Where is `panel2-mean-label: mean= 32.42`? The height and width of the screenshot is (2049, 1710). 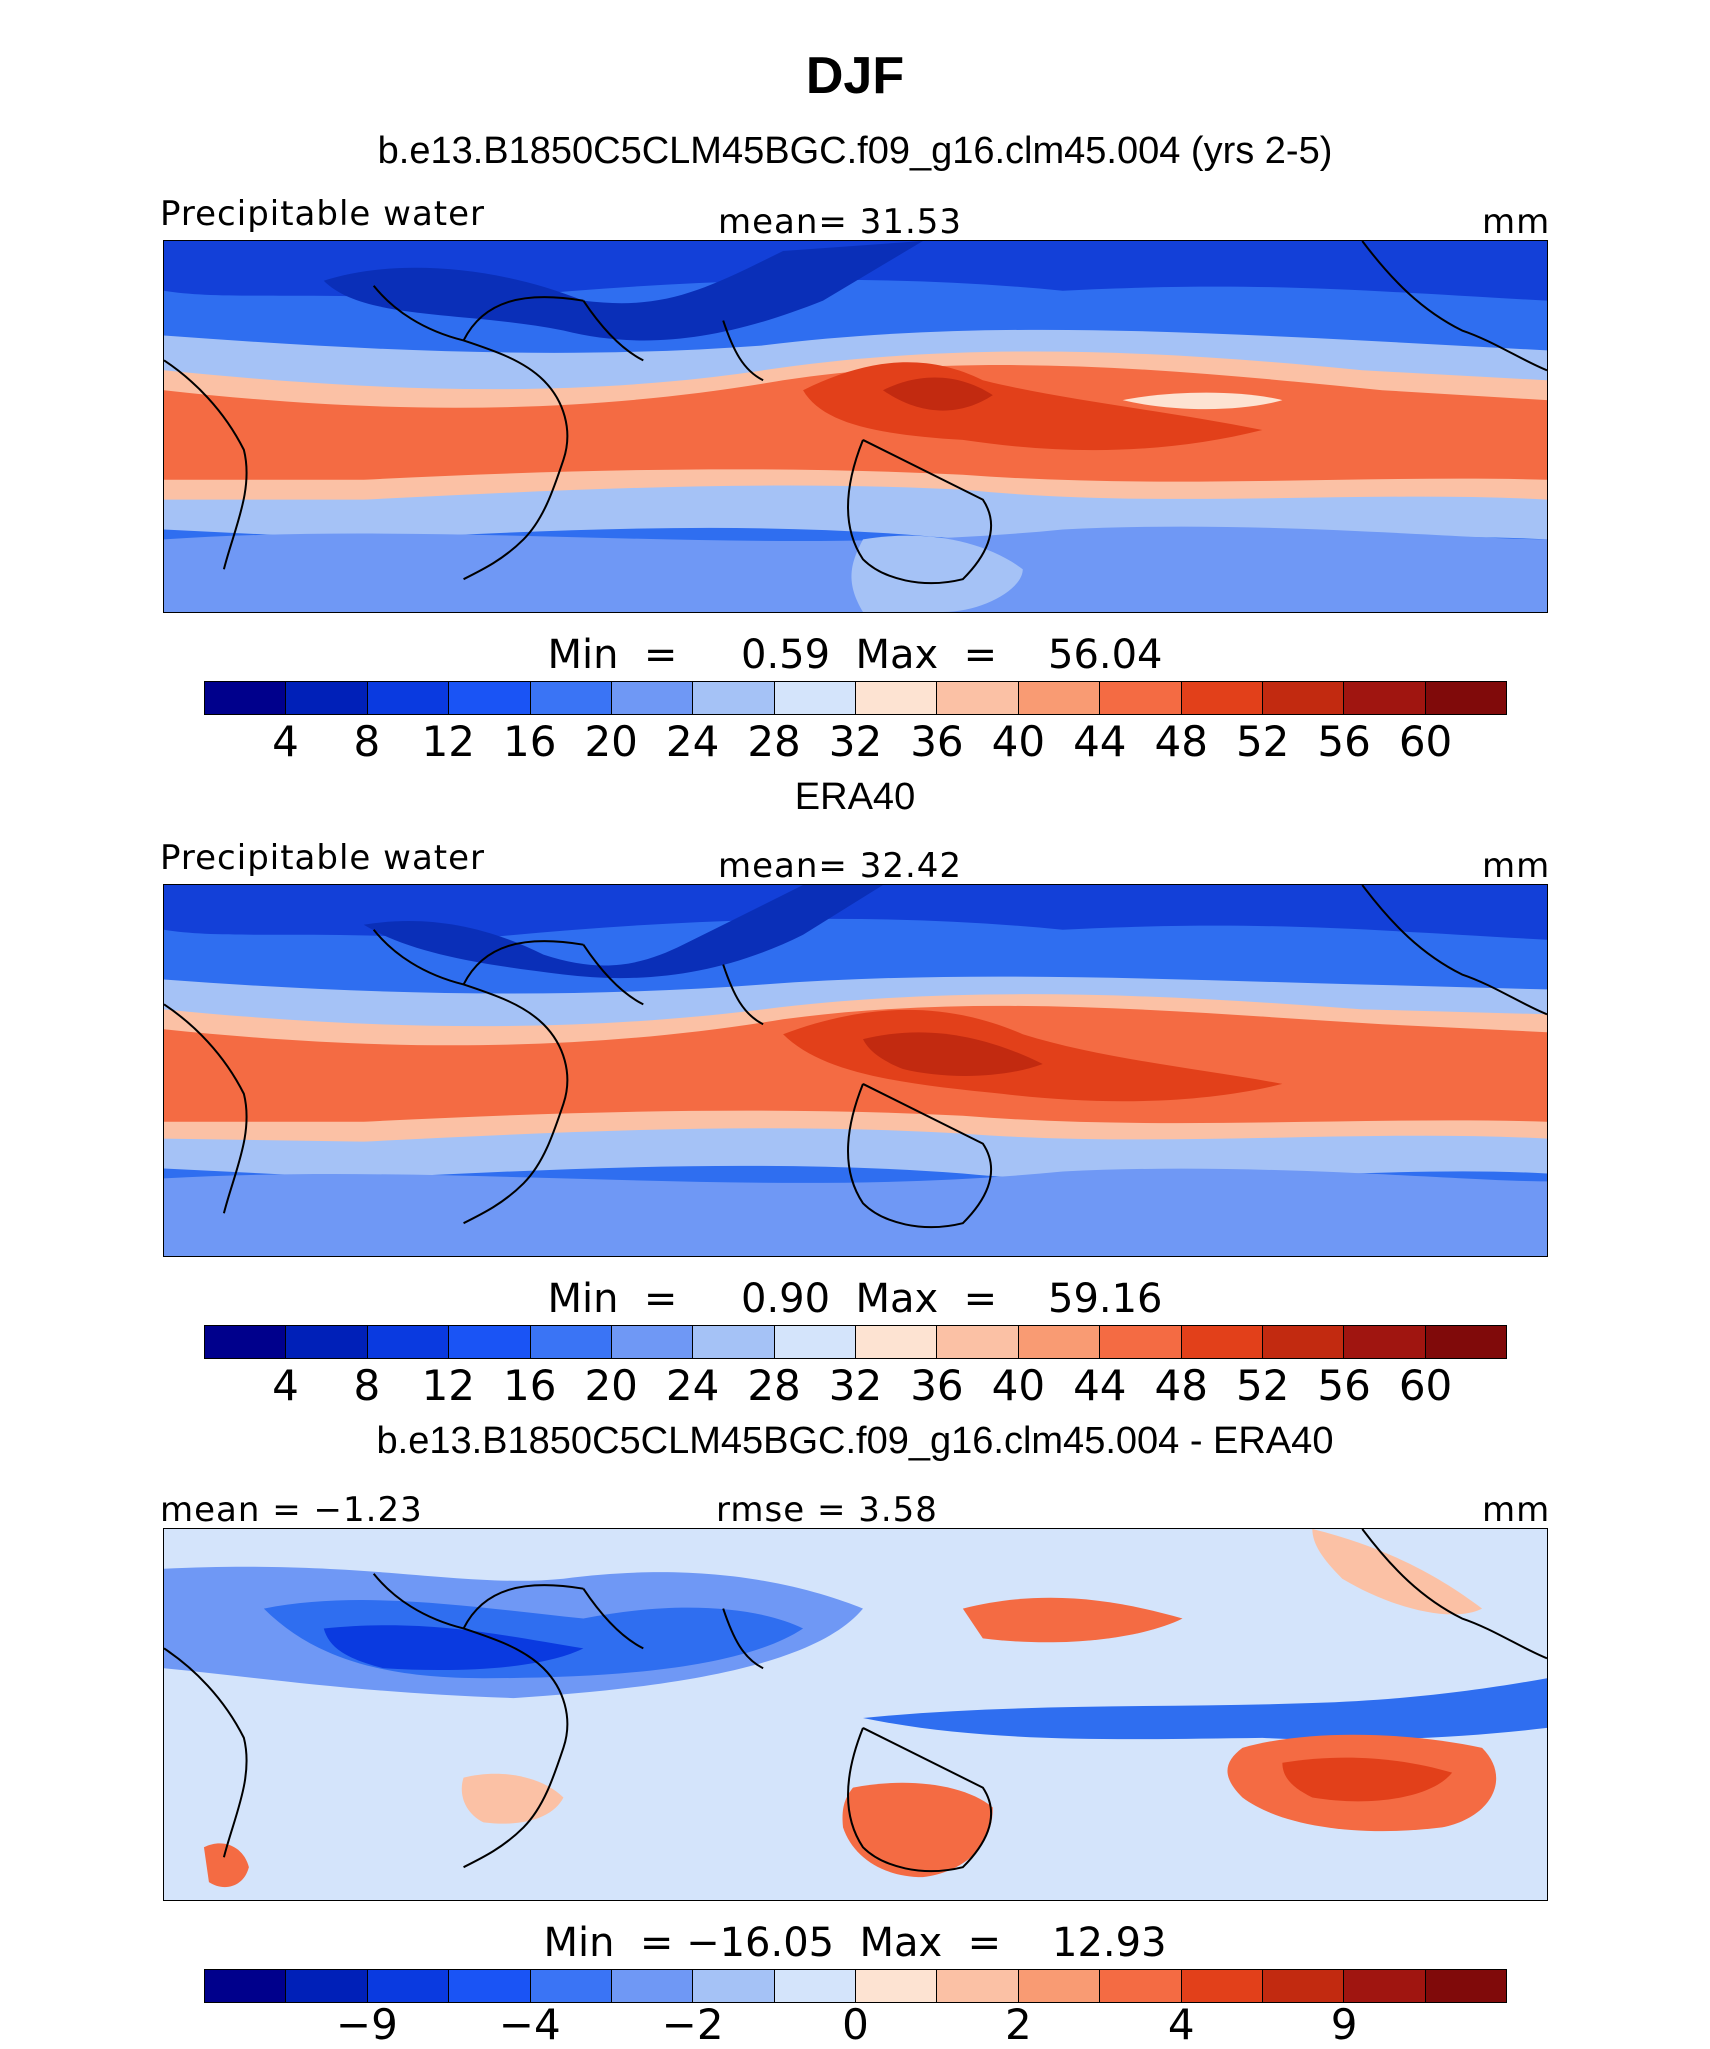
panel2-mean-label: mean= 32.42 is located at coordinates (840, 866).